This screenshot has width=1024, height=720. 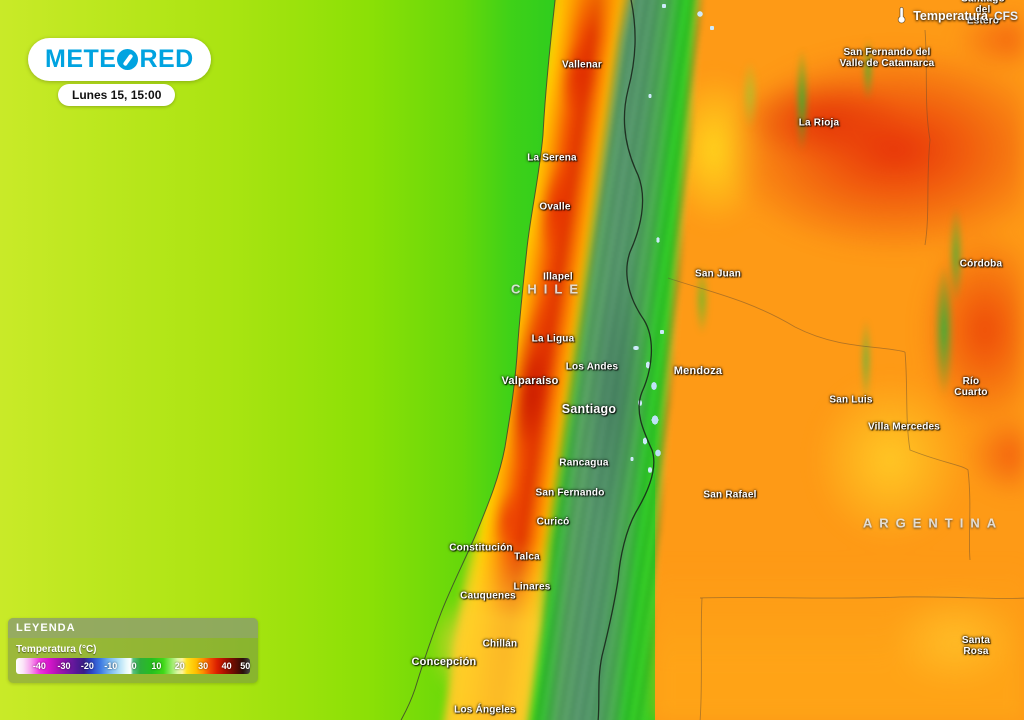 I want to click on logo-text-left: METE, so click(x=81, y=59).